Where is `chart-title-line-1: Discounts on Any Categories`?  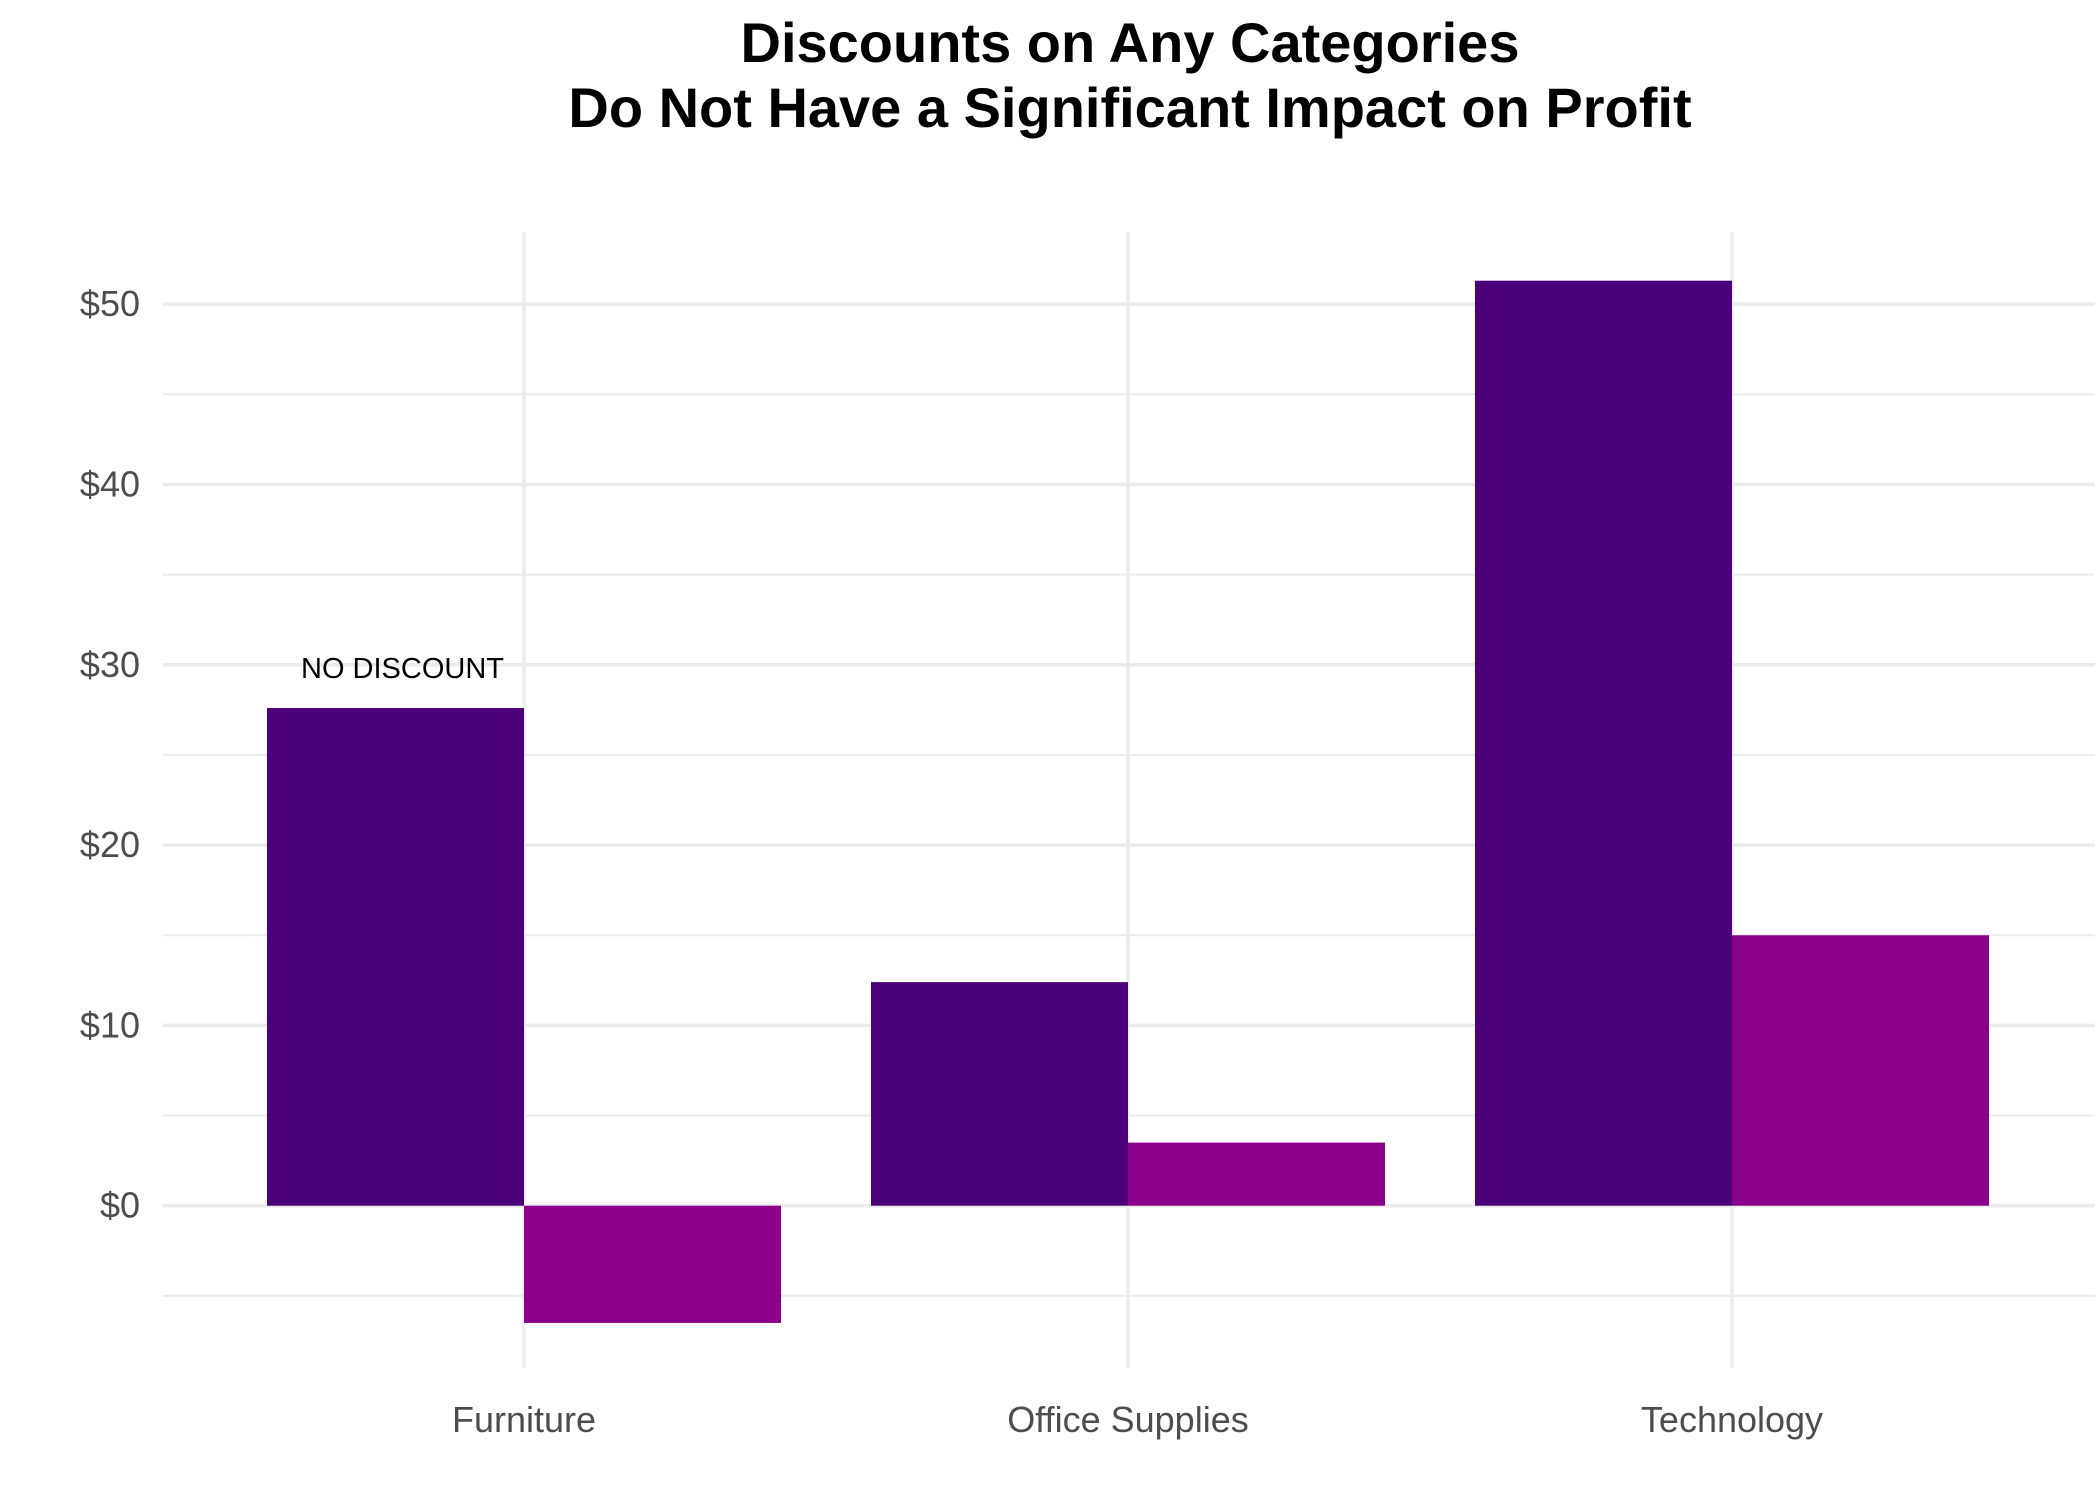
chart-title-line-1: Discounts on Any Categories is located at coordinates (1130, 42).